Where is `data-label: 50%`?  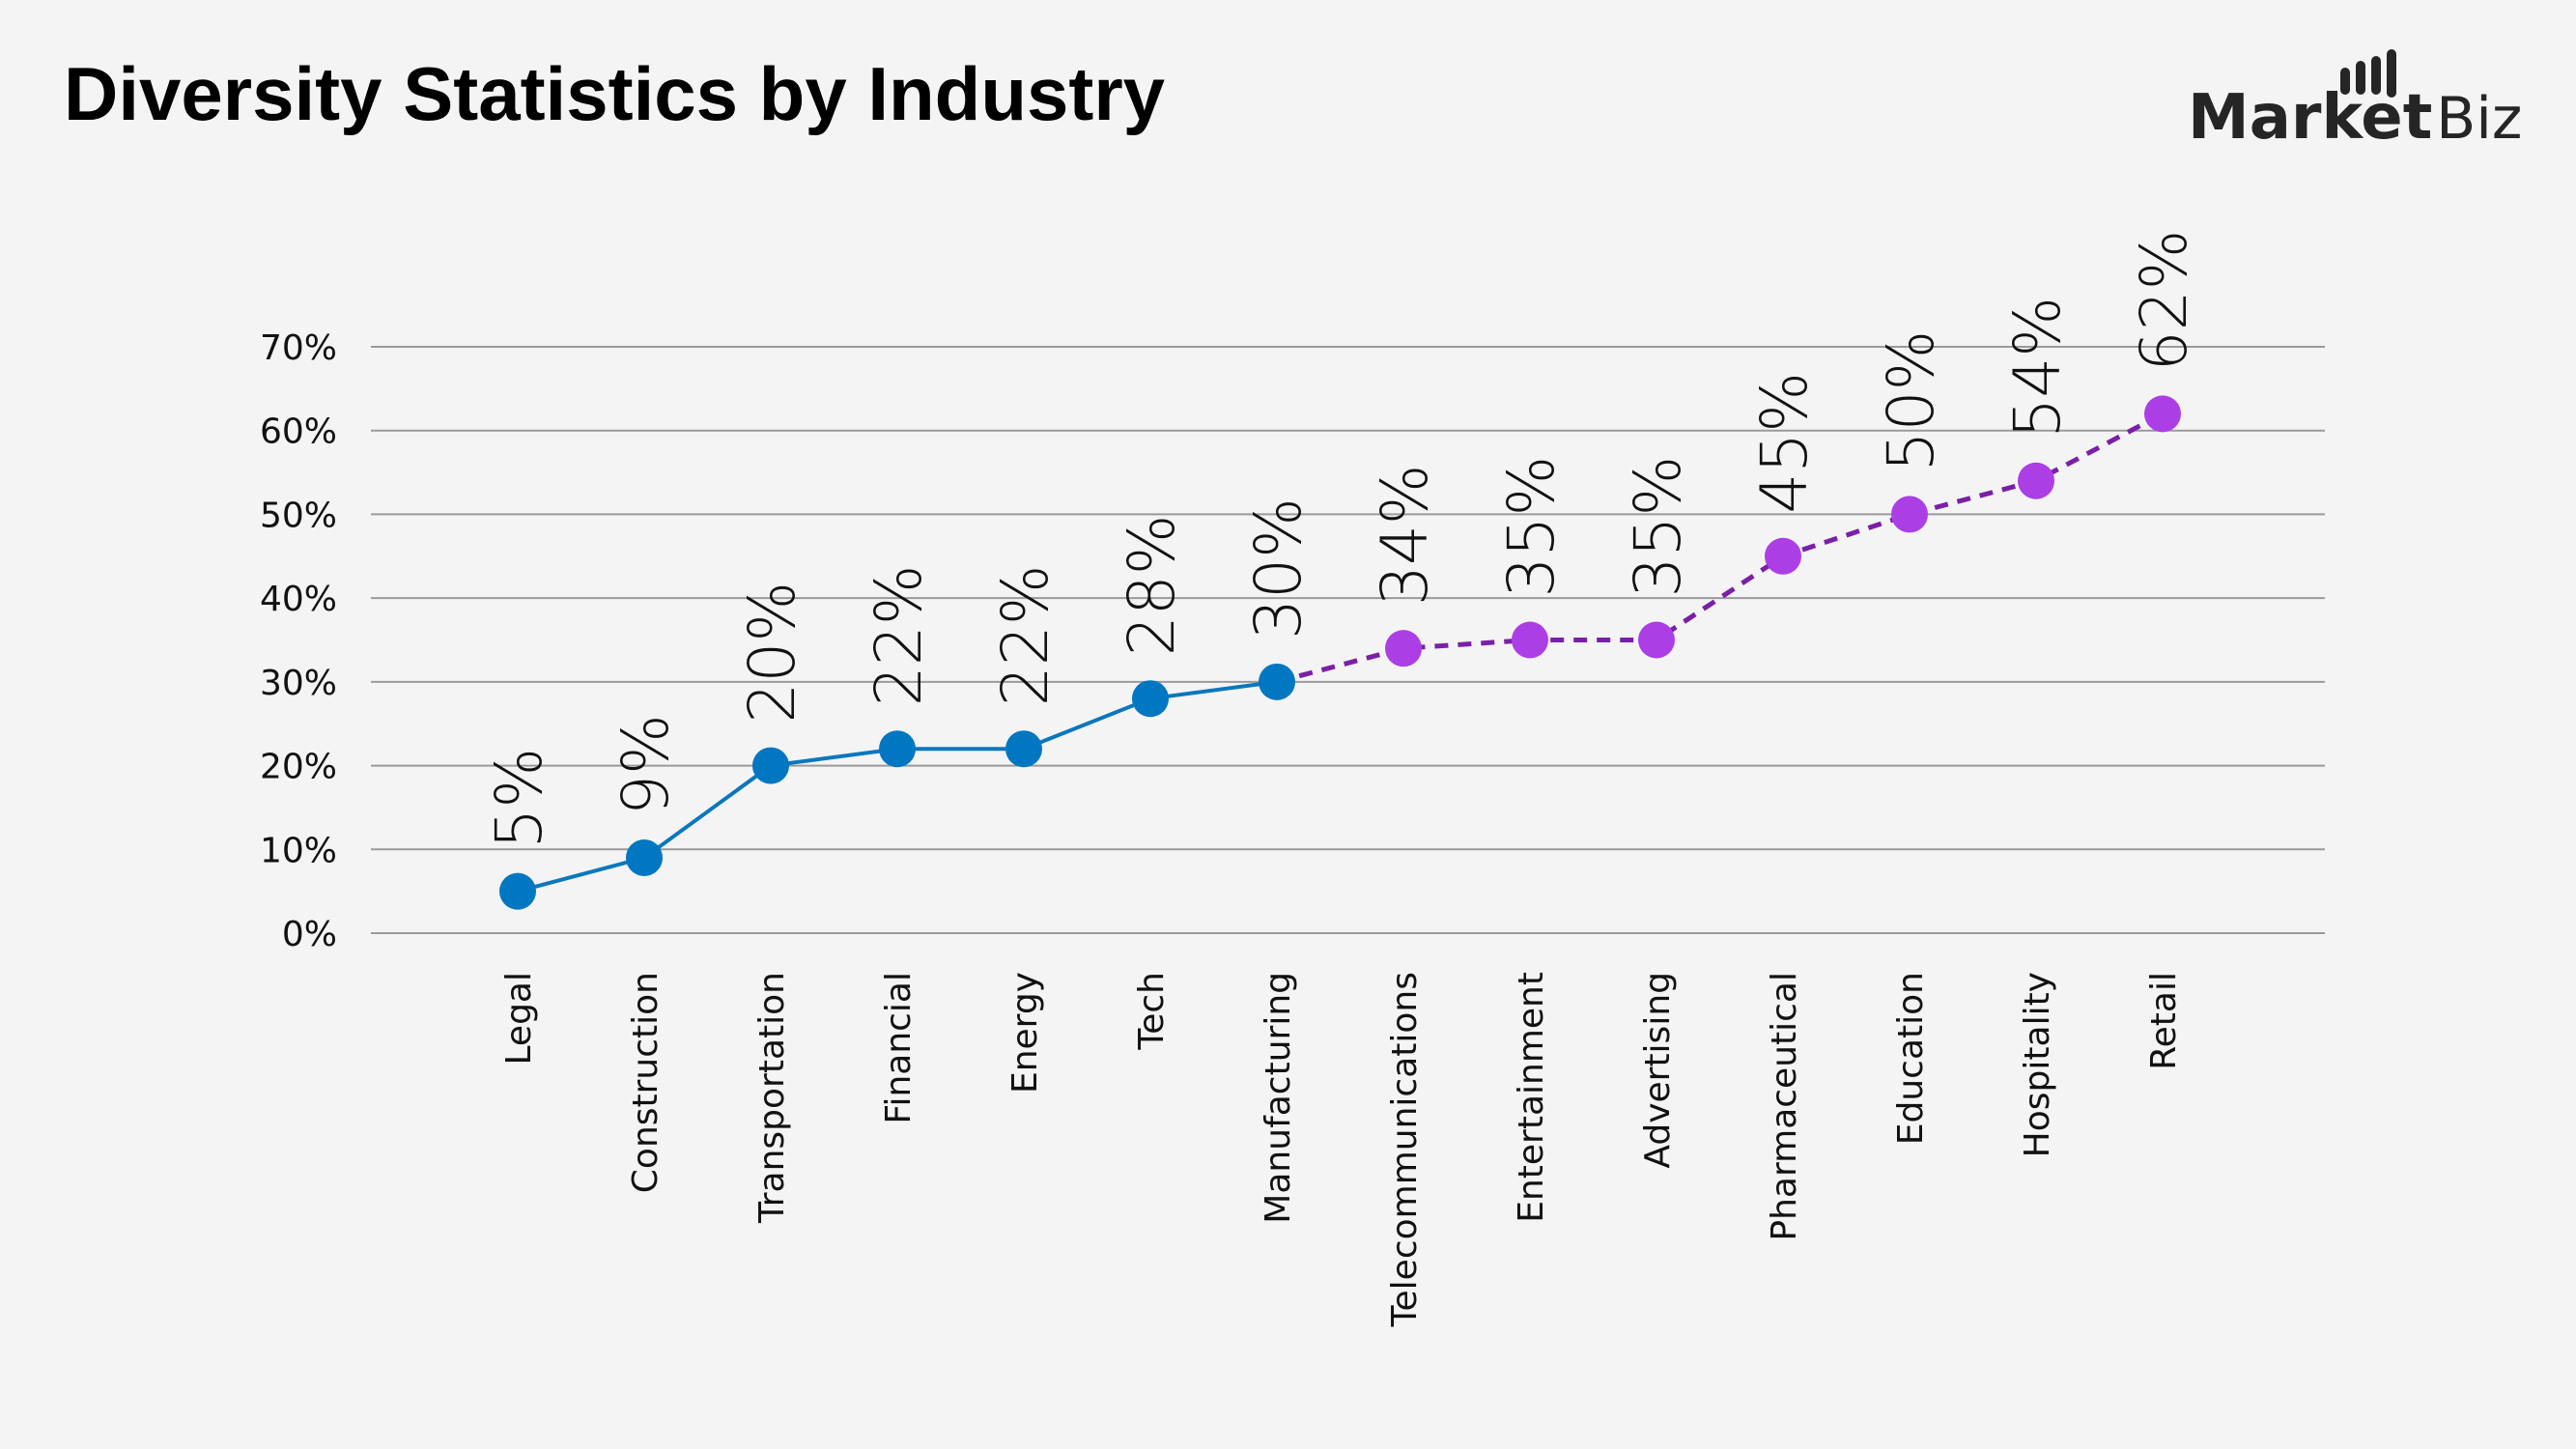
data-label: 50% is located at coordinates (1911, 401).